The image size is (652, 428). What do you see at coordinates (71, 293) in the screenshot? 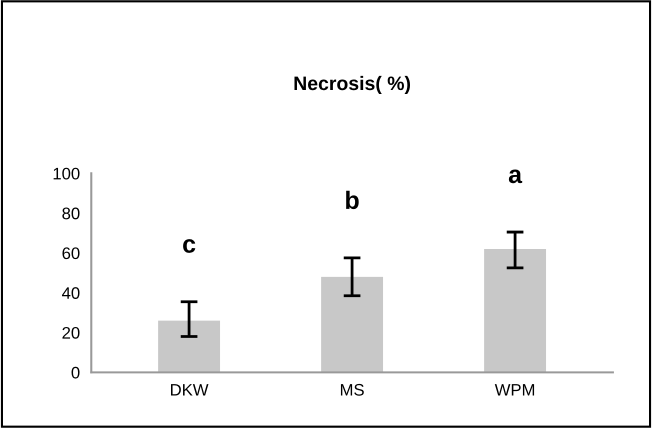
I see `y-tick-label: 40` at bounding box center [71, 293].